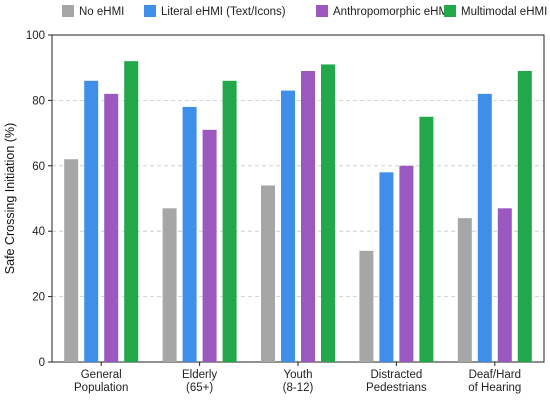  Describe the element at coordinates (396, 388) in the screenshot. I see `x-tick-label: Pedestrians` at that location.